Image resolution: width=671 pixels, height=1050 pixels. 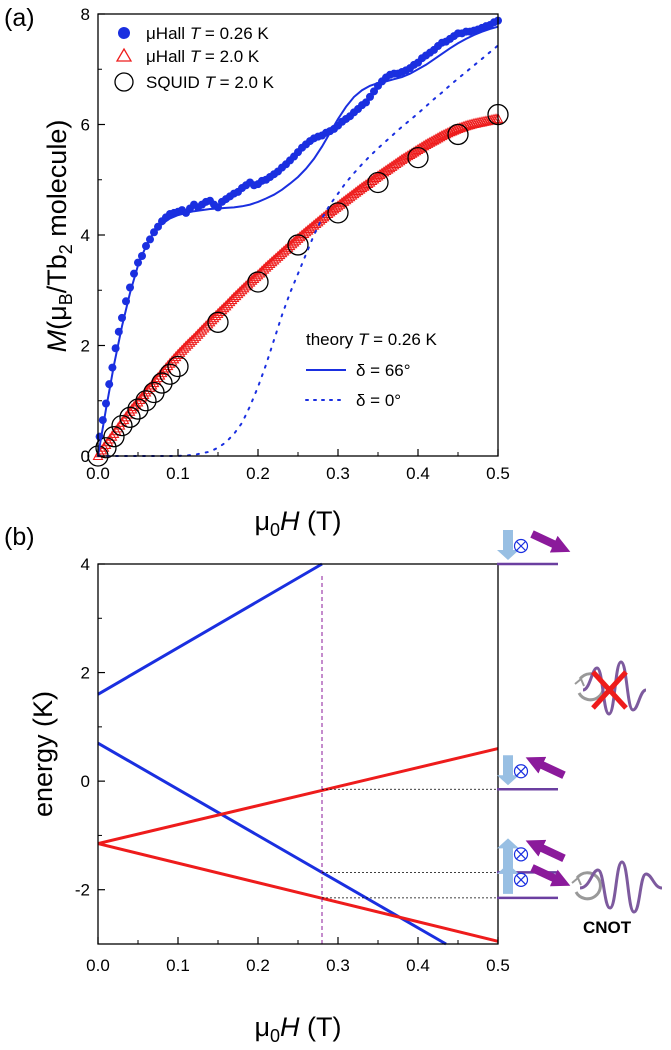 What do you see at coordinates (19, 537) in the screenshot?
I see `panel-label-b: (b)` at bounding box center [19, 537].